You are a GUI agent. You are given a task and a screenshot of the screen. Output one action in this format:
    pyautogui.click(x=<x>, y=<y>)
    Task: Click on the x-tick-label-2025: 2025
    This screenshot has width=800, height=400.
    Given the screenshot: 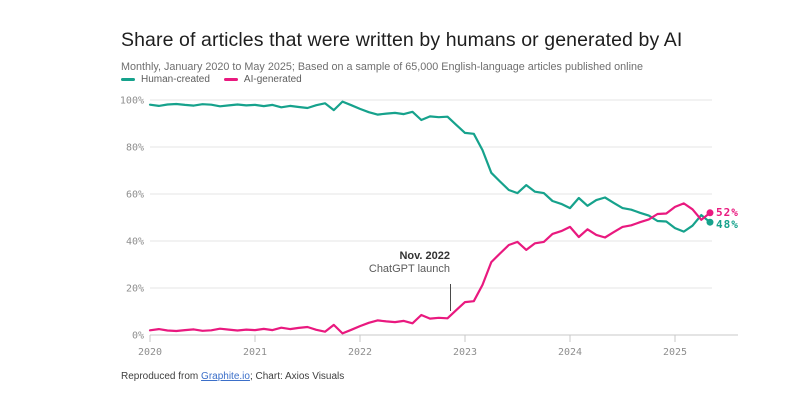 What is the action you would take?
    pyautogui.click(x=675, y=352)
    